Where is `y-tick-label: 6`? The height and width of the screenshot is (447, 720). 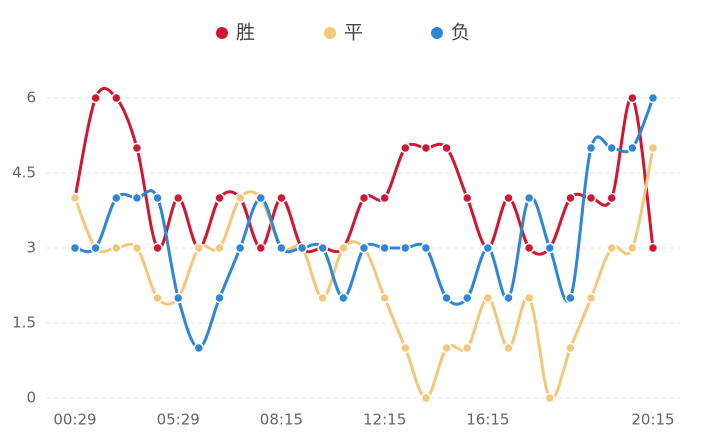
y-tick-label: 6 is located at coordinates (31, 98).